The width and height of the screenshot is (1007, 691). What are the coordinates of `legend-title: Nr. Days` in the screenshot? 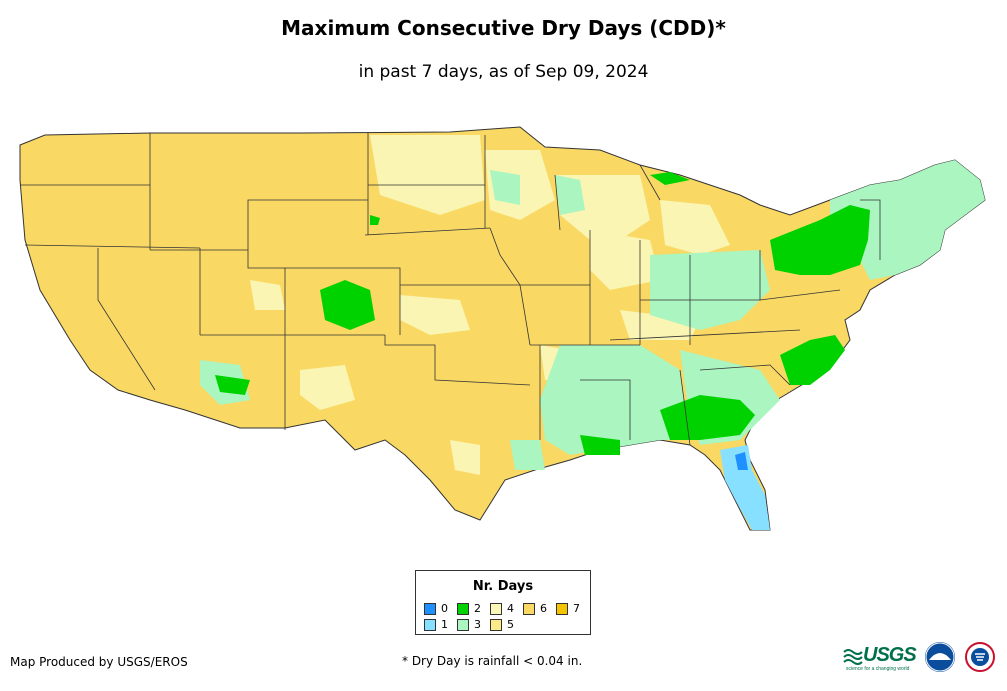 It's located at (503, 586).